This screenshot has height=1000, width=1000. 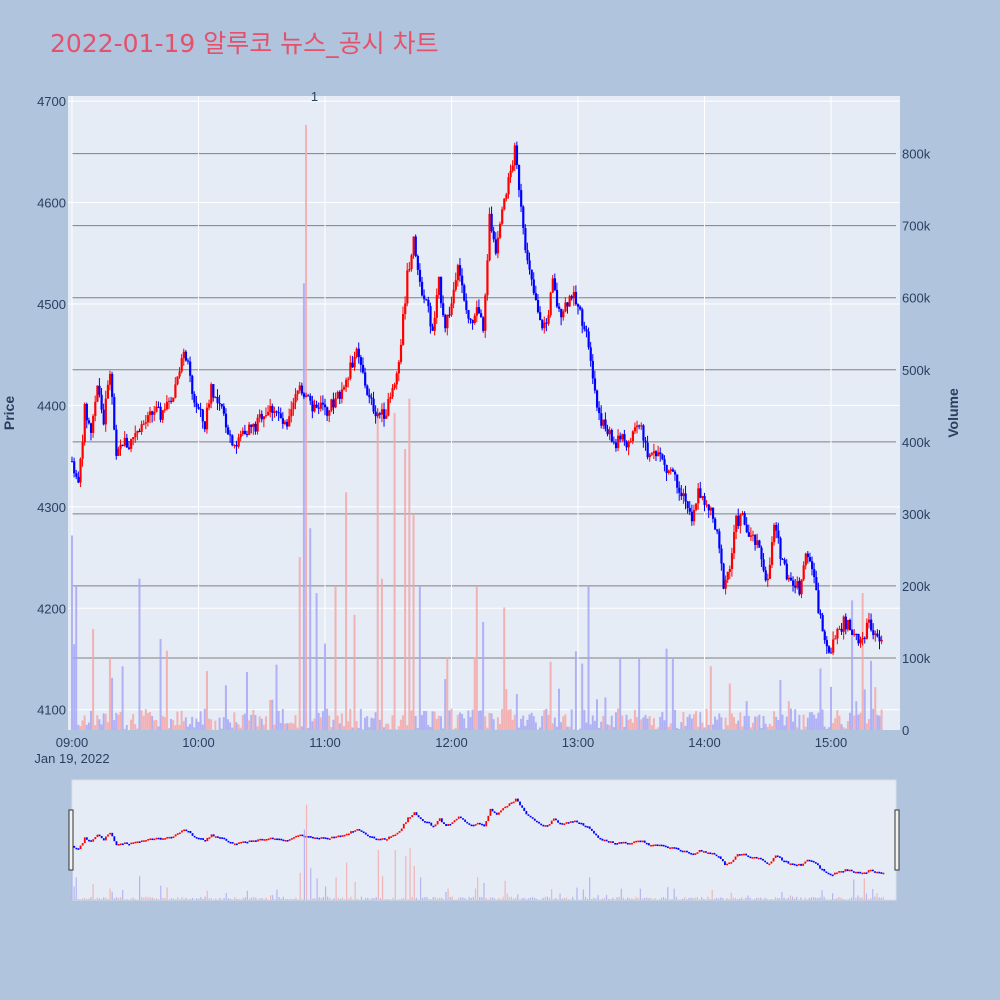 I want to click on range-slider, so click(x=484, y=840).